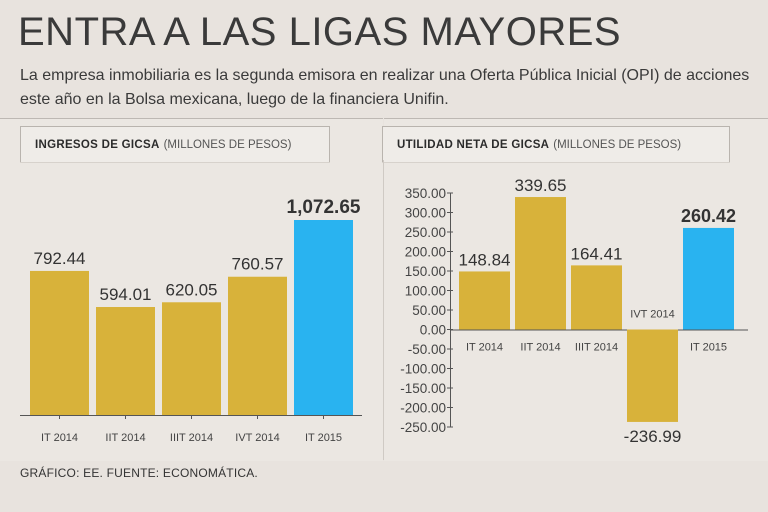  I want to click on left-chart-header: INGRESOS DE GICSA (MILLONES DE PESOS), so click(175, 144).